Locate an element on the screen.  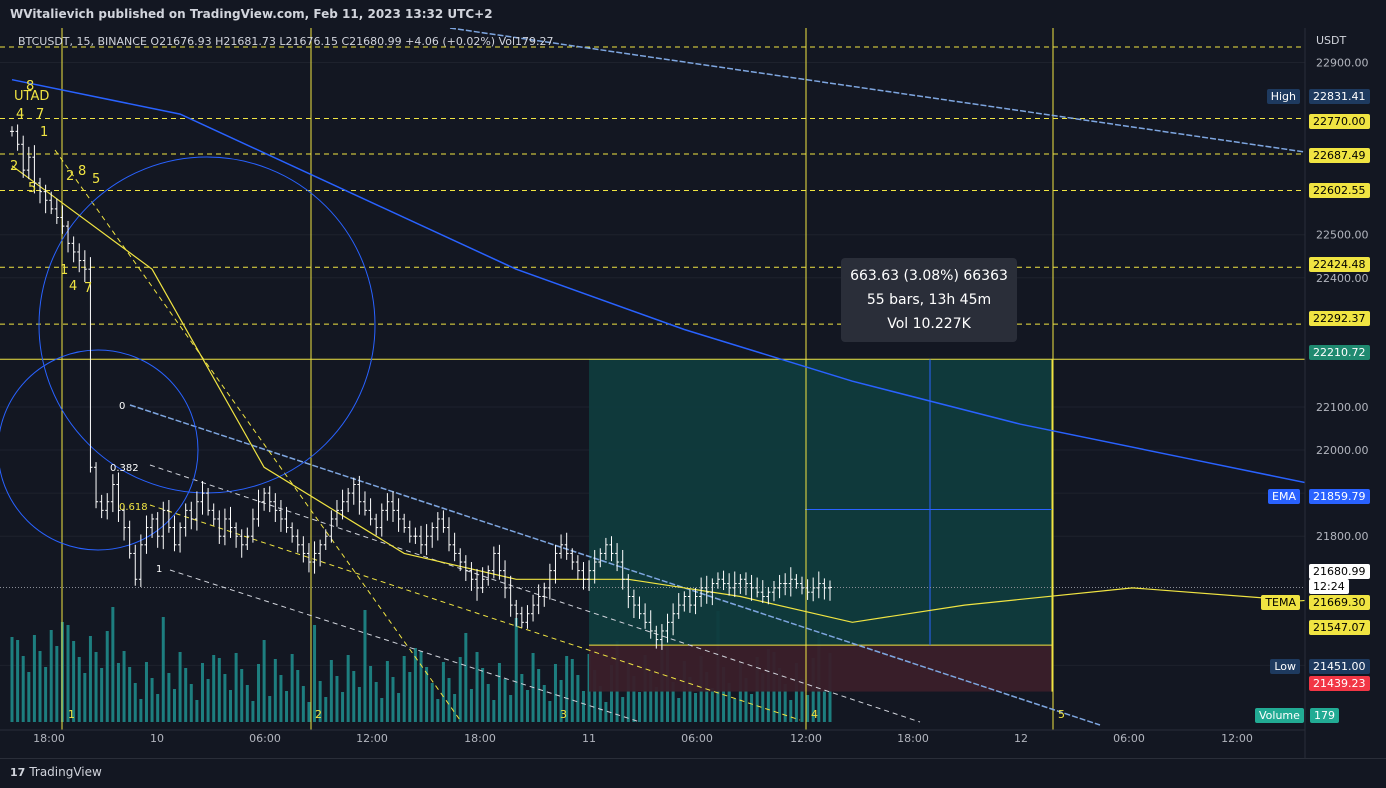
tooltip-change: 663.63 (3.08%) 66363 is located at coordinates (929, 276).